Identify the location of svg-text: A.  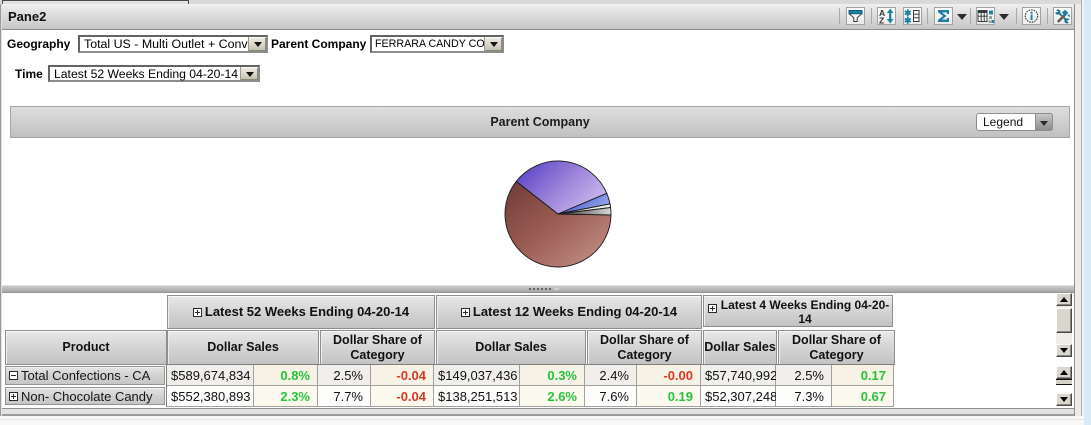
(882, 13).